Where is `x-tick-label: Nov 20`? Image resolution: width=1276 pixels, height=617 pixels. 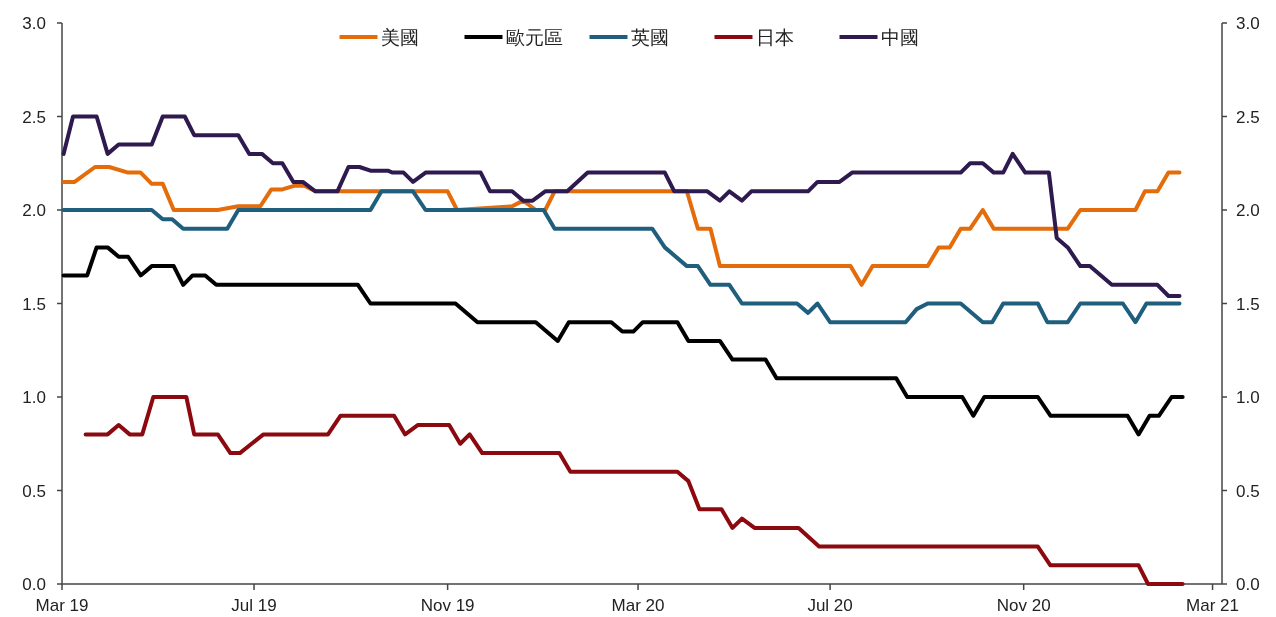
x-tick-label: Nov 20 is located at coordinates (1023, 605).